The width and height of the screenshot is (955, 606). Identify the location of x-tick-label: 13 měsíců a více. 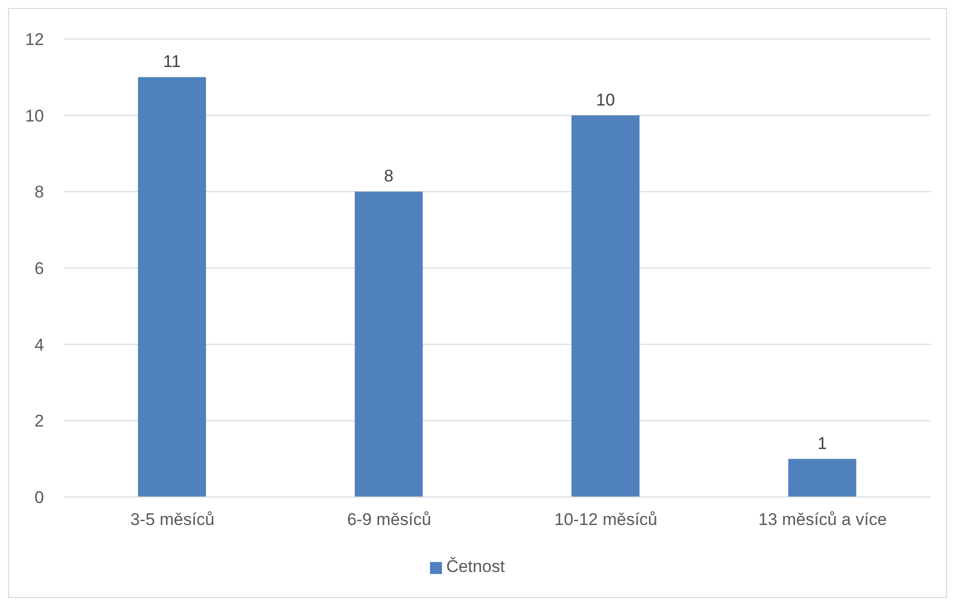
(822, 520).